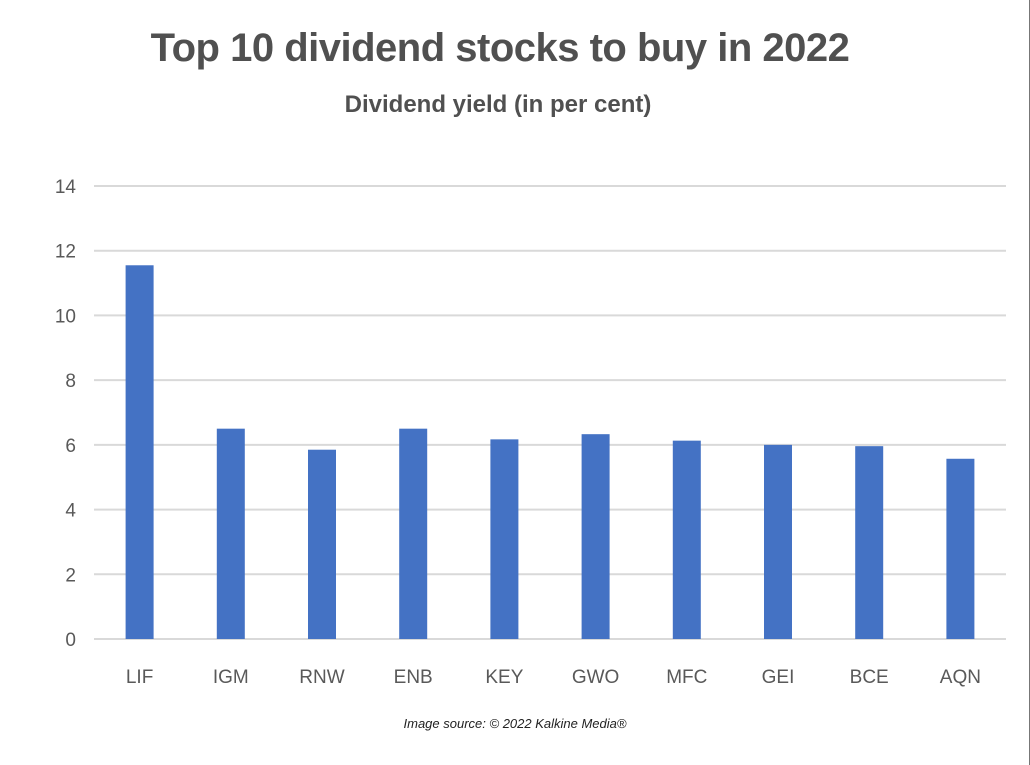 The image size is (1030, 765). I want to click on x-tick-label: BCE, so click(869, 677).